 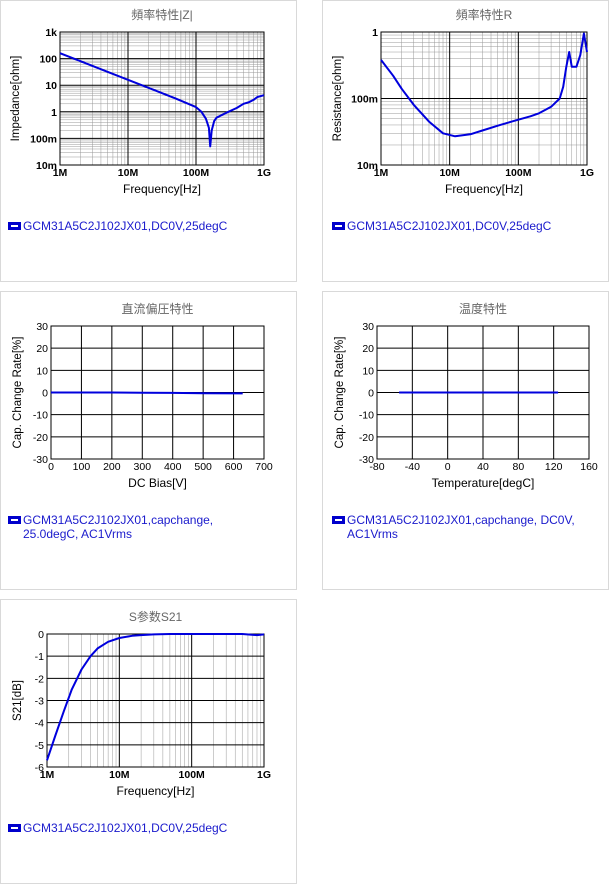 What do you see at coordinates (143, 467) in the screenshot?
I see `x-tick-label: 300` at bounding box center [143, 467].